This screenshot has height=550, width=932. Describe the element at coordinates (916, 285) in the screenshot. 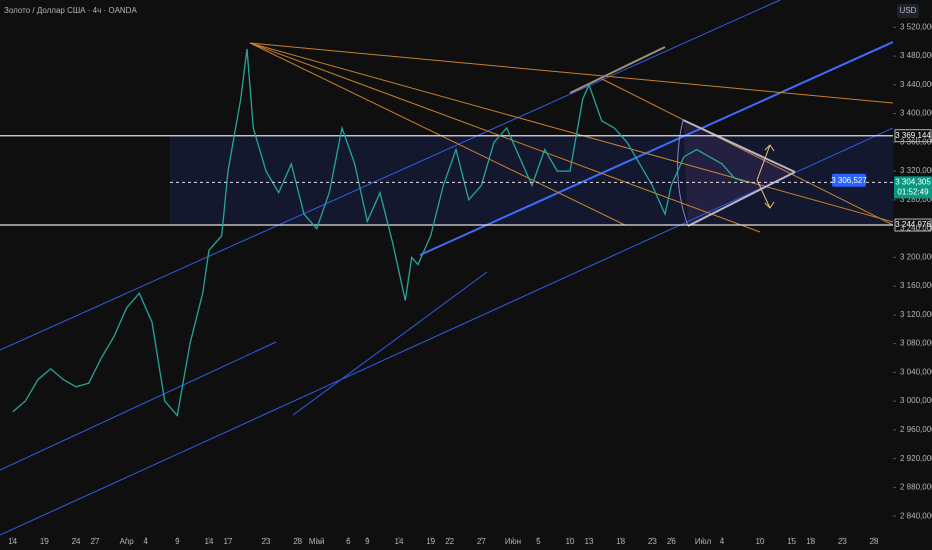

I see `y-tick-label: 3 160,000` at that location.